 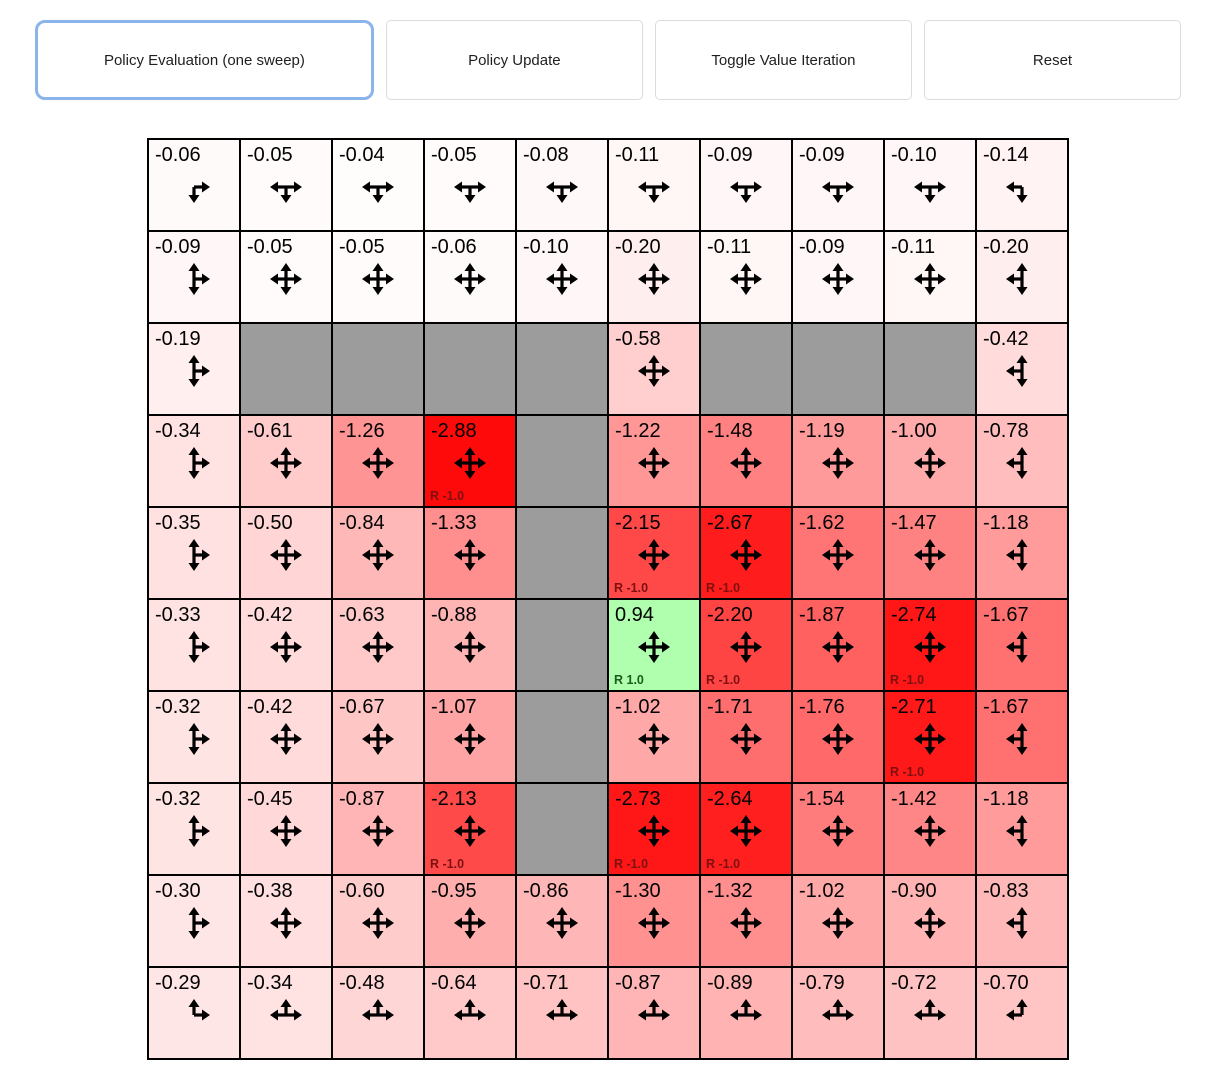 I want to click on grid-cell: -1.54, so click(x=838, y=829).